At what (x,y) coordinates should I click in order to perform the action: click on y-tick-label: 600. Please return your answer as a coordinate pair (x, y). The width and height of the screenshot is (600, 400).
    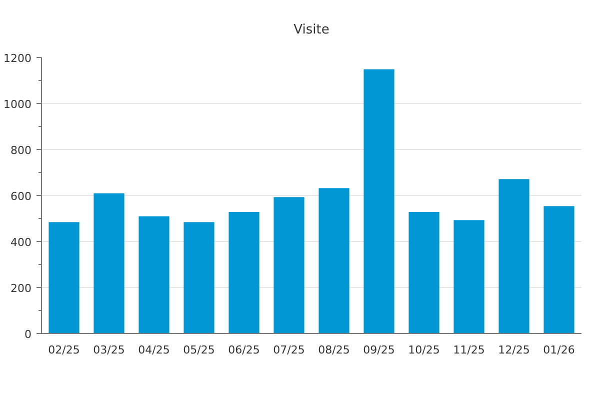
    Looking at the image, I should click on (21, 196).